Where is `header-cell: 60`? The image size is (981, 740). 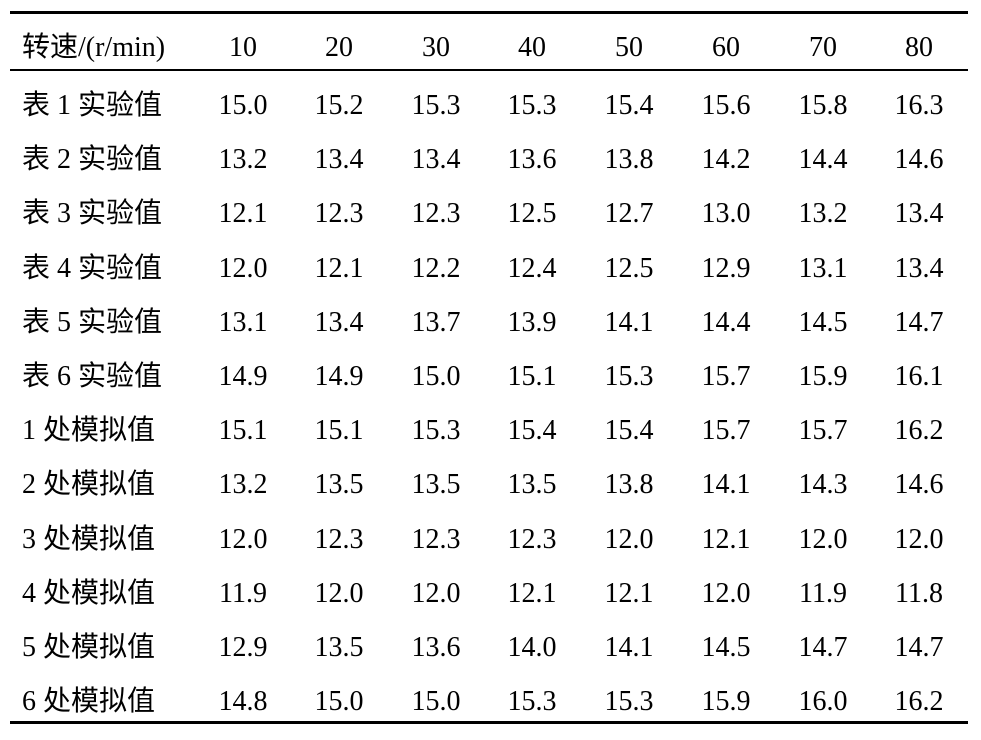 header-cell: 60 is located at coordinates (726, 47).